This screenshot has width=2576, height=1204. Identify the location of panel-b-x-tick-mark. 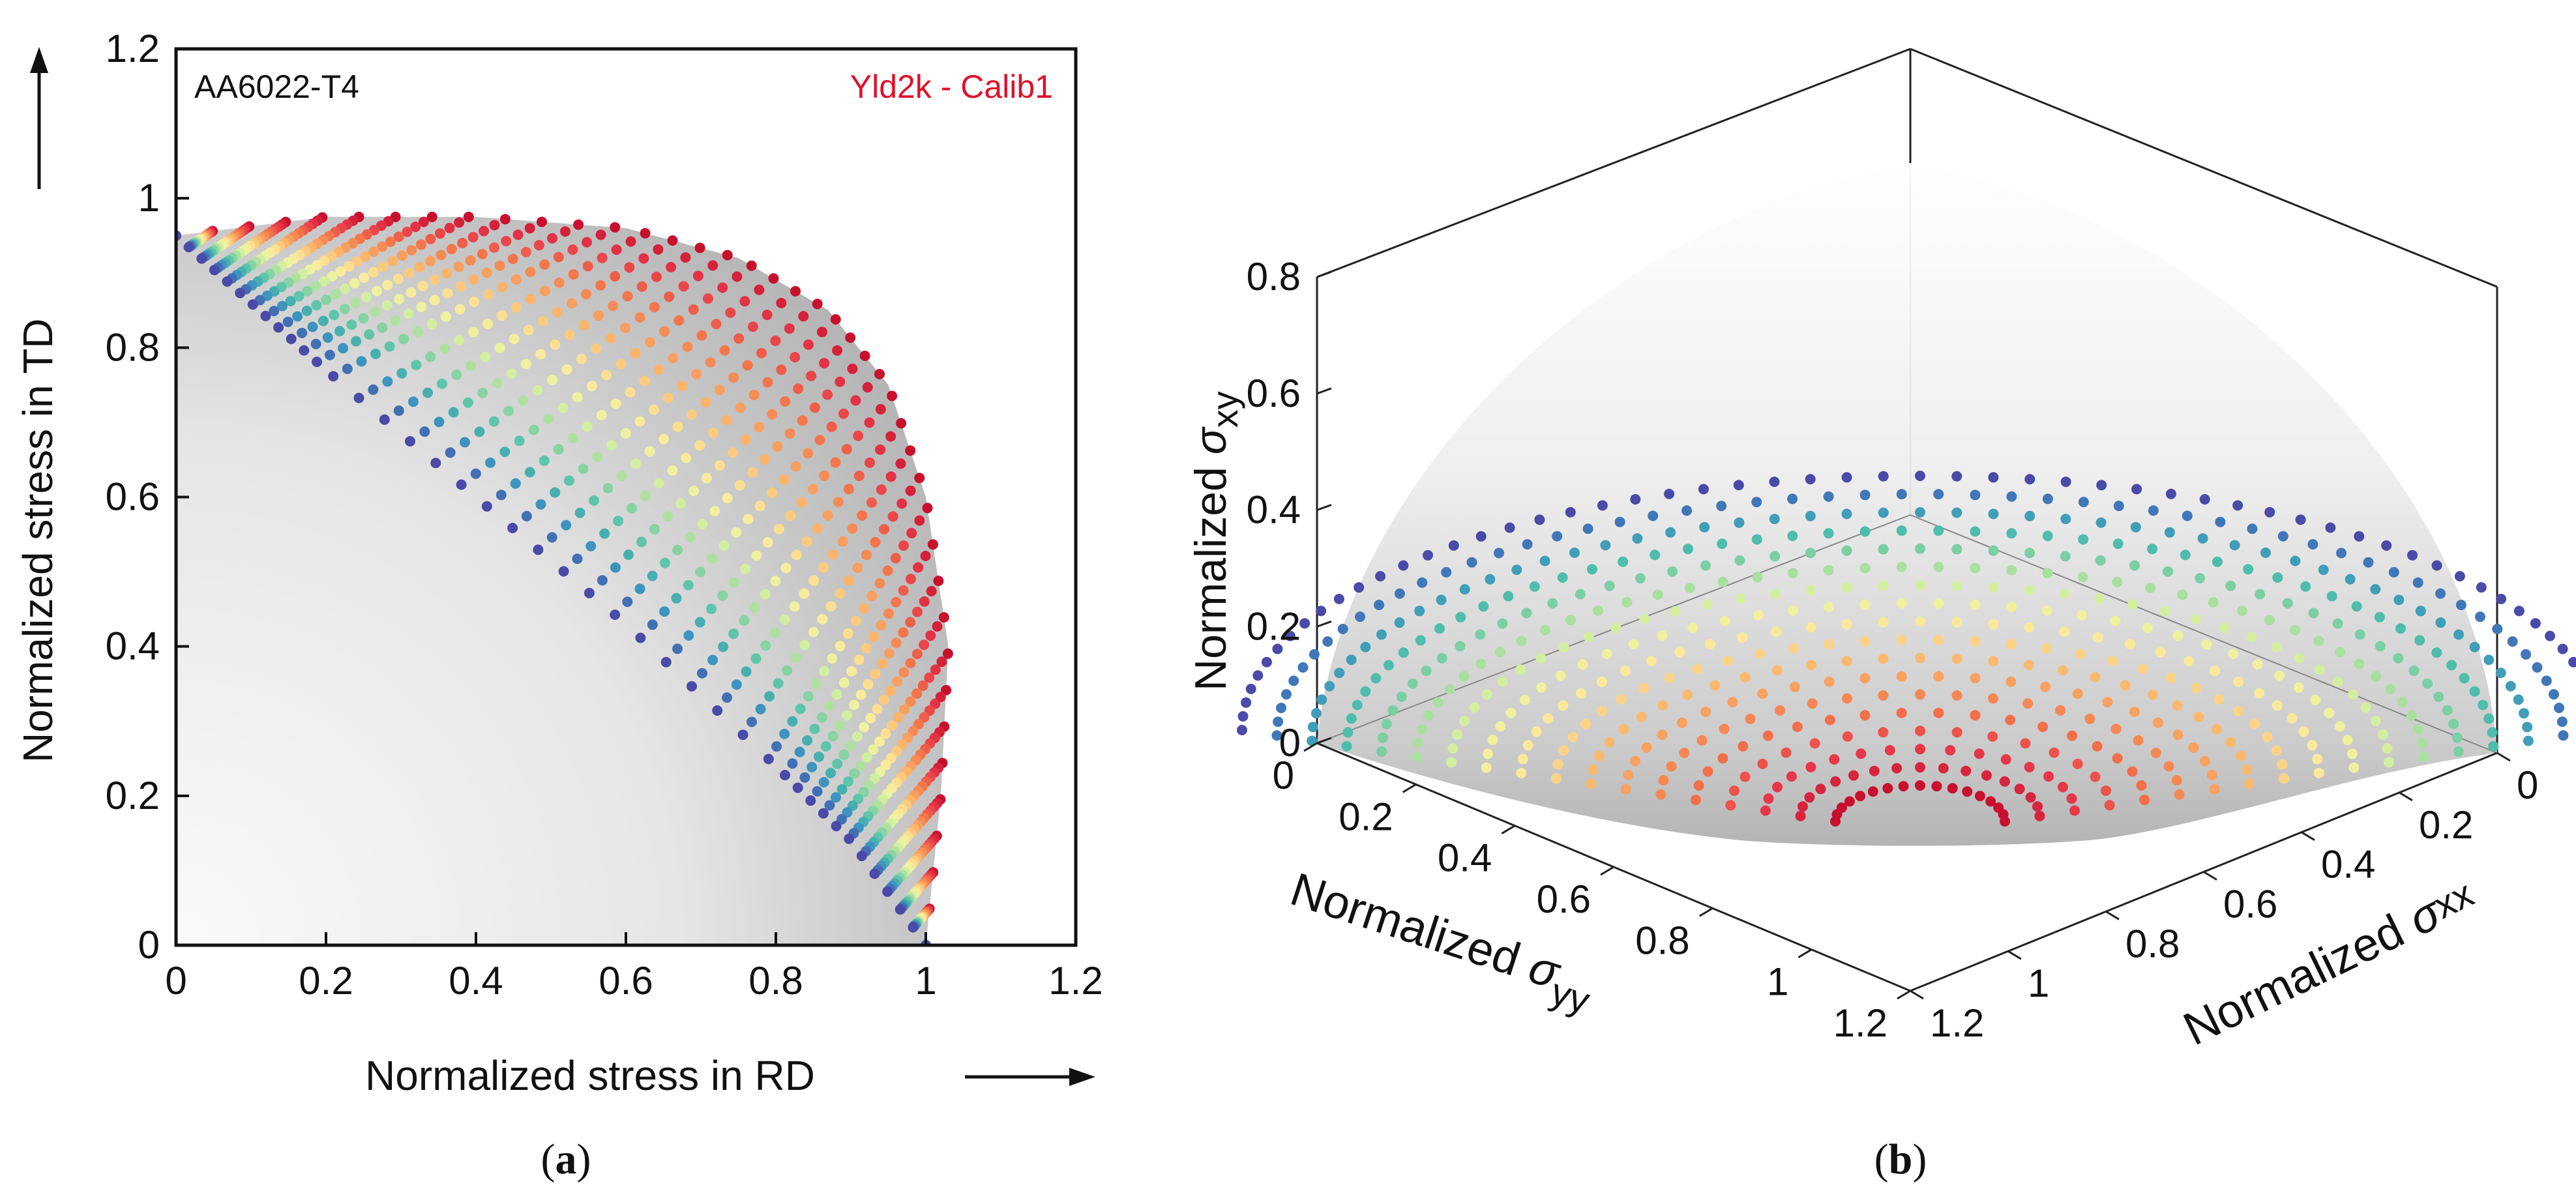
(2112, 915).